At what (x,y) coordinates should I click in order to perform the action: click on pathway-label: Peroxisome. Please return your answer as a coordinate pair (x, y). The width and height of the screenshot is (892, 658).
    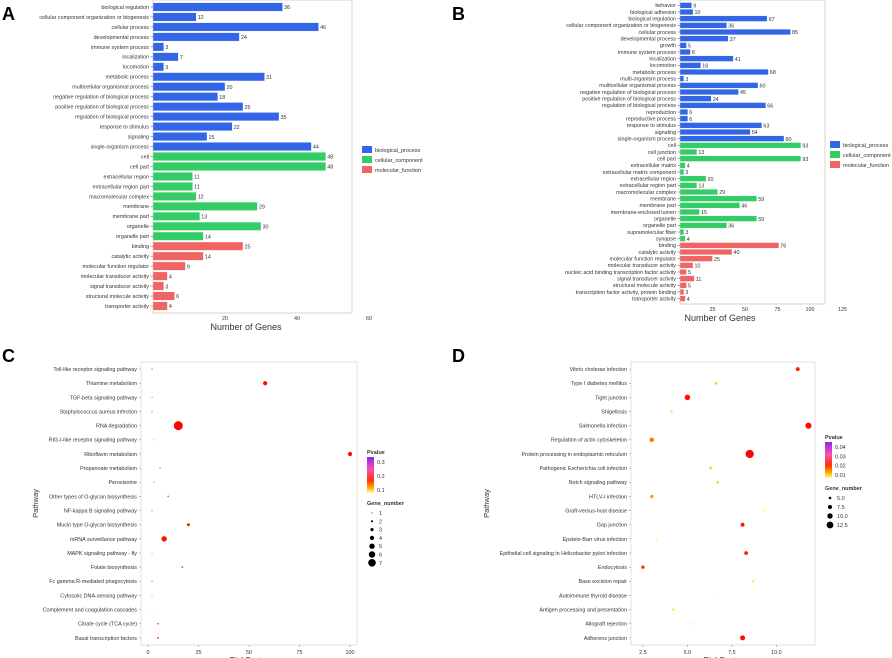
    Looking at the image, I should click on (123, 483).